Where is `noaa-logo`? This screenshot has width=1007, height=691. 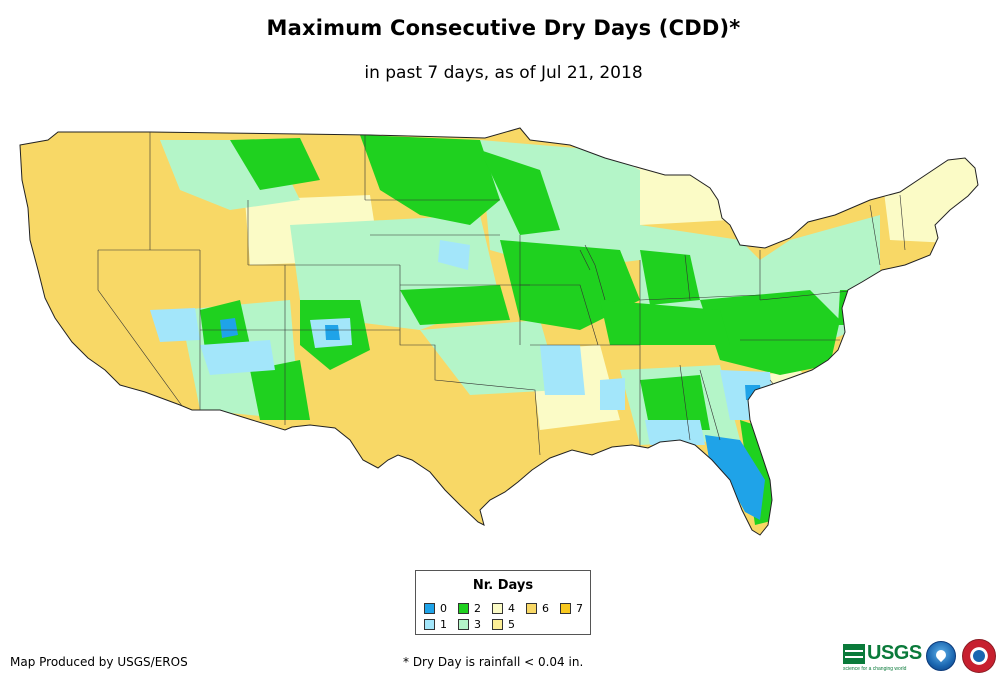 noaa-logo is located at coordinates (941, 656).